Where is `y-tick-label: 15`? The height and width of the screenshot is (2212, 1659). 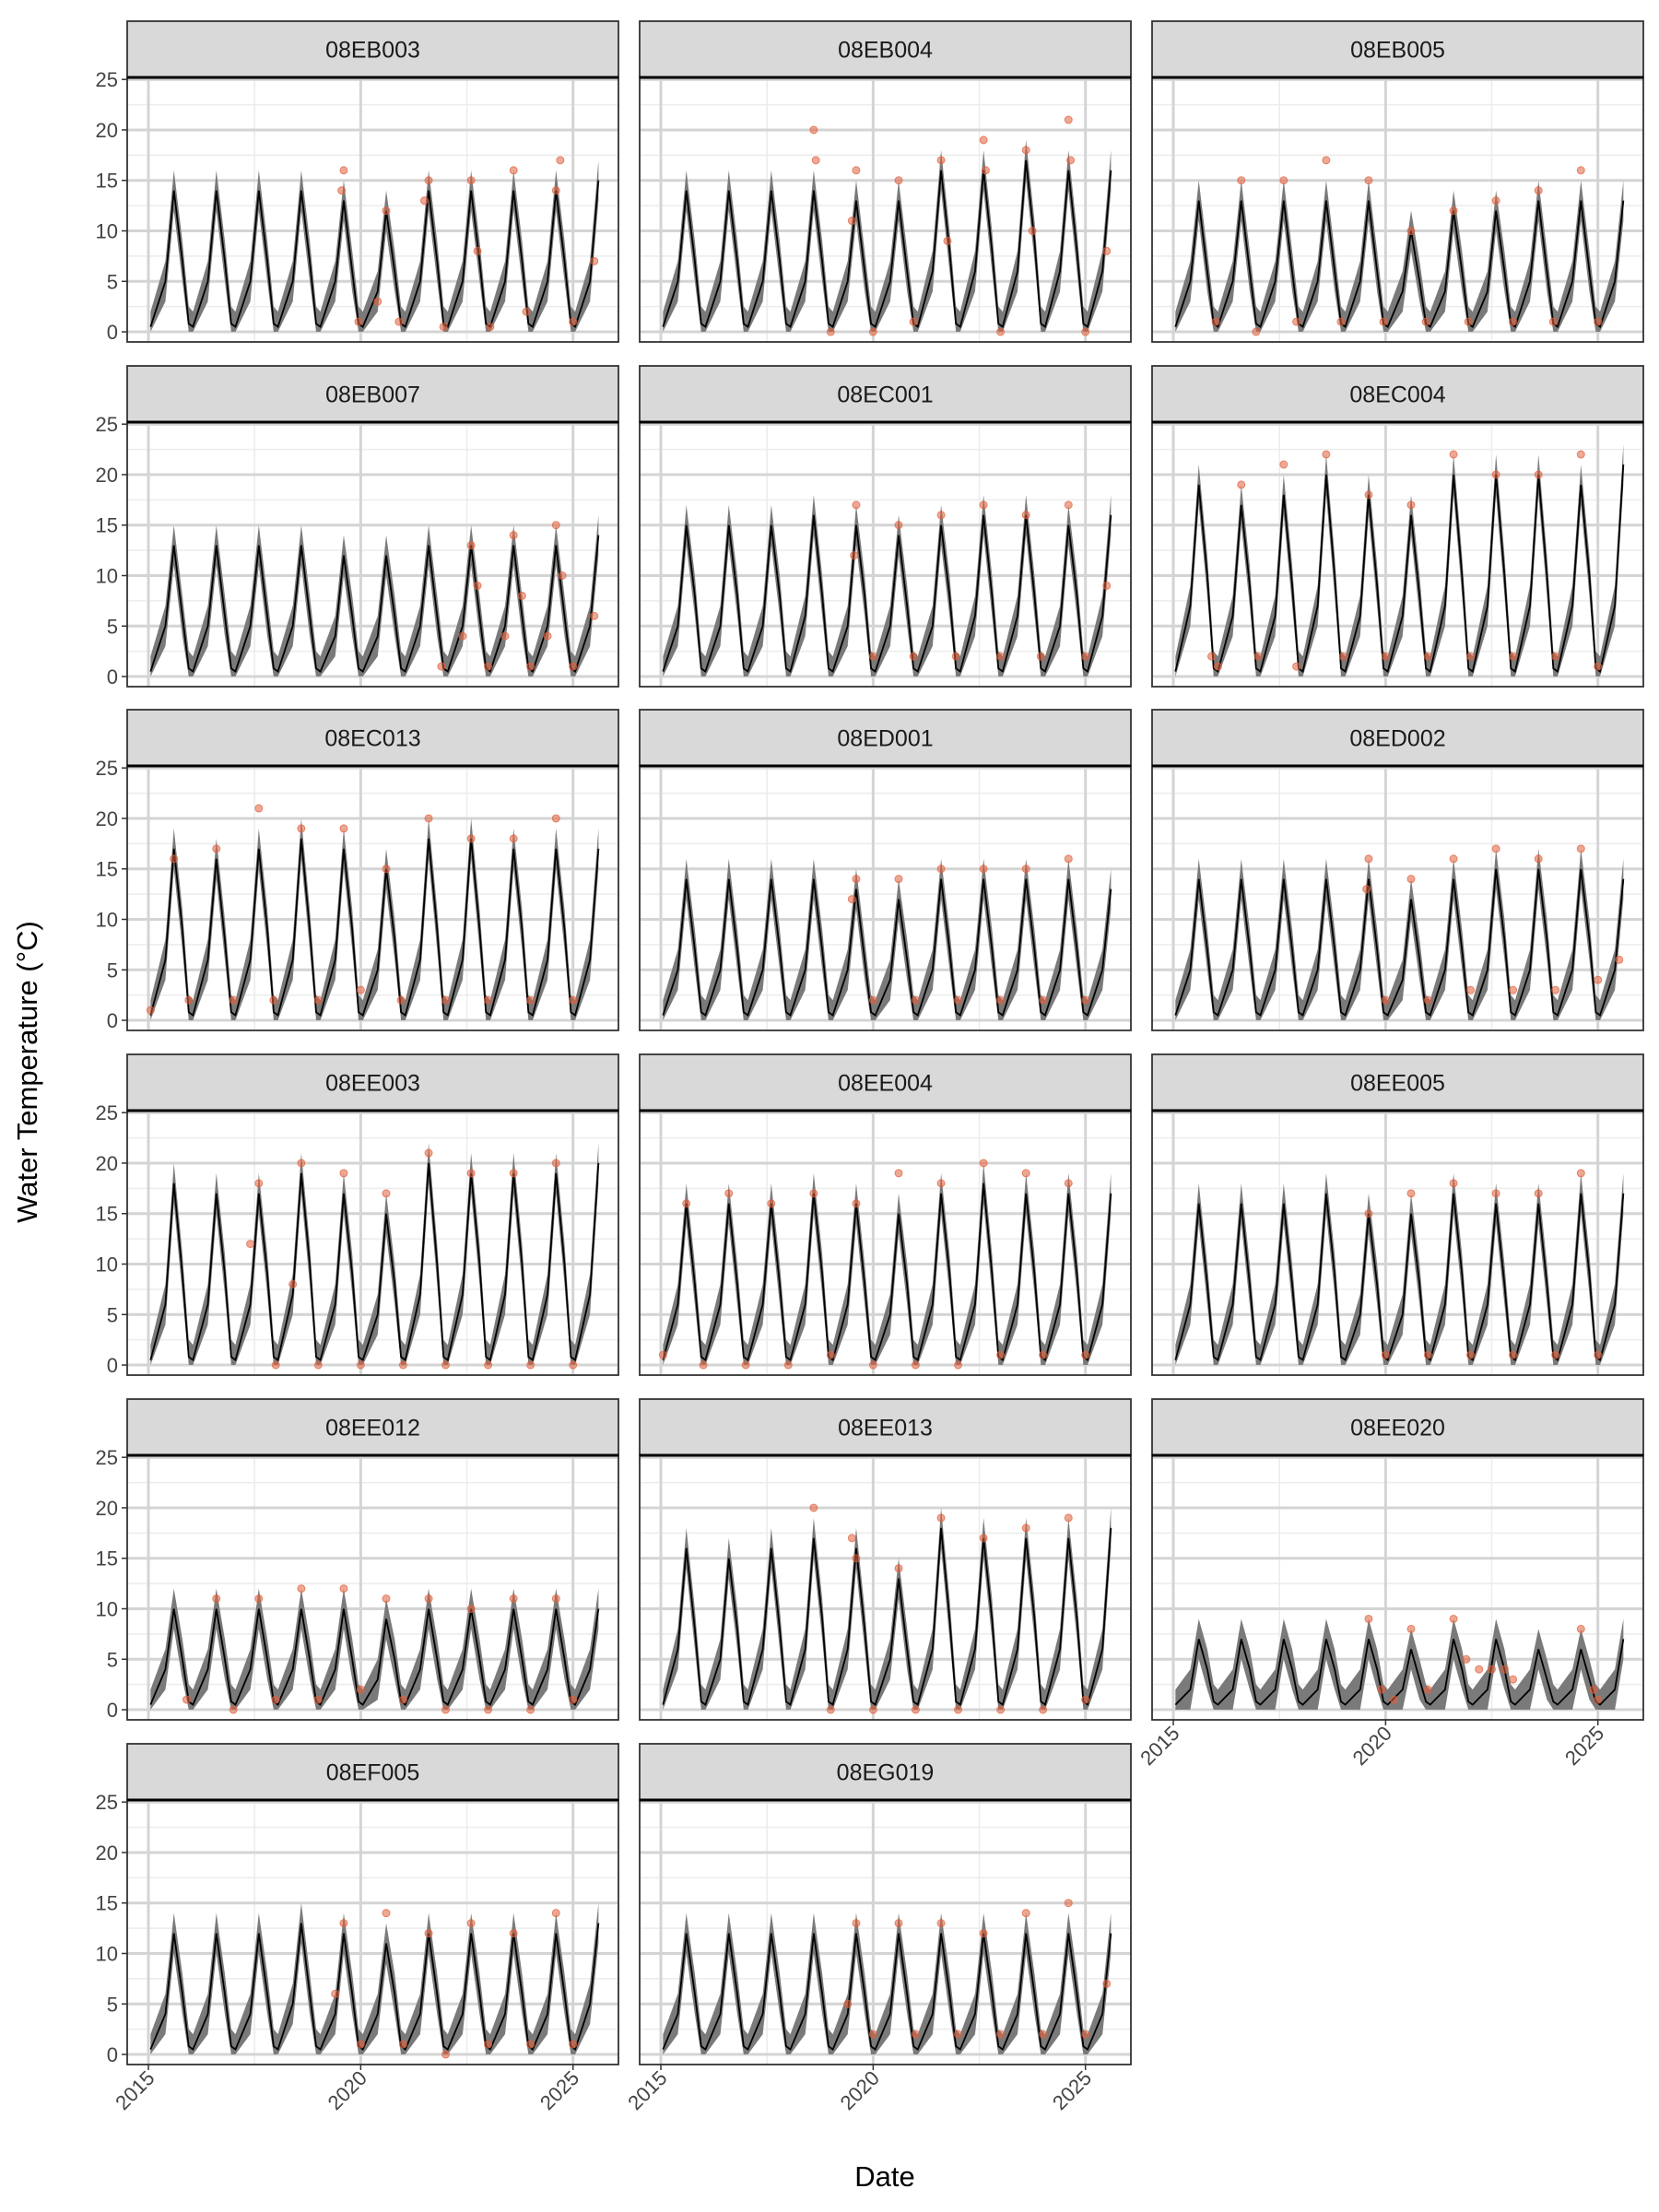 y-tick-label: 15 is located at coordinates (107, 1214).